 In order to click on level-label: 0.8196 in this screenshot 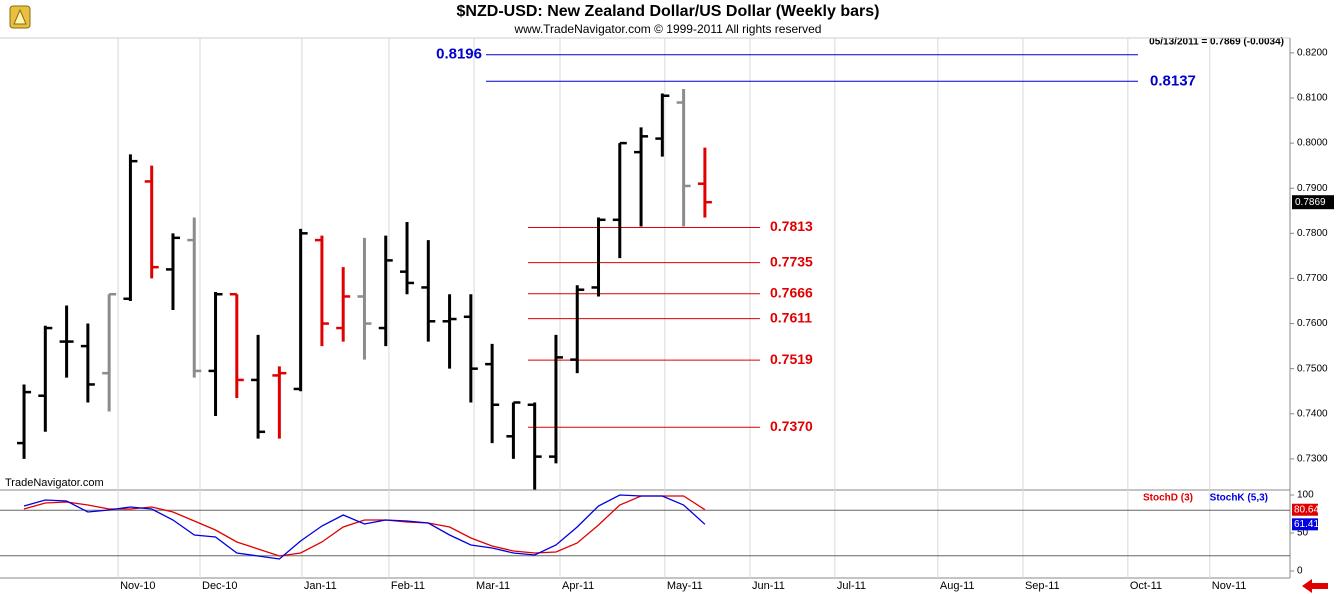, I will do `click(459, 54)`.